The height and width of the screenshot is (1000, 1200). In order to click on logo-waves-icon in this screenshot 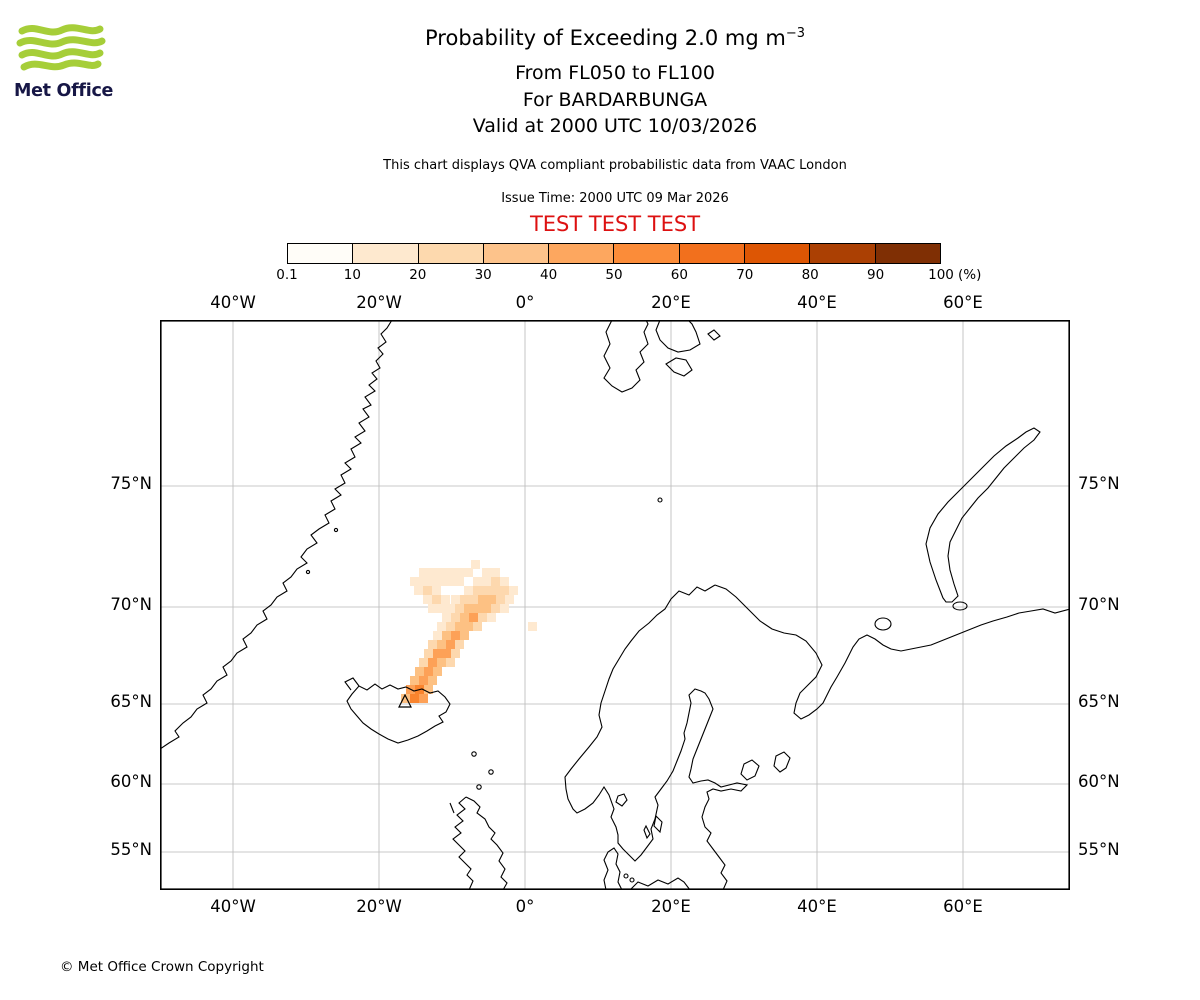, I will do `click(61, 47)`.